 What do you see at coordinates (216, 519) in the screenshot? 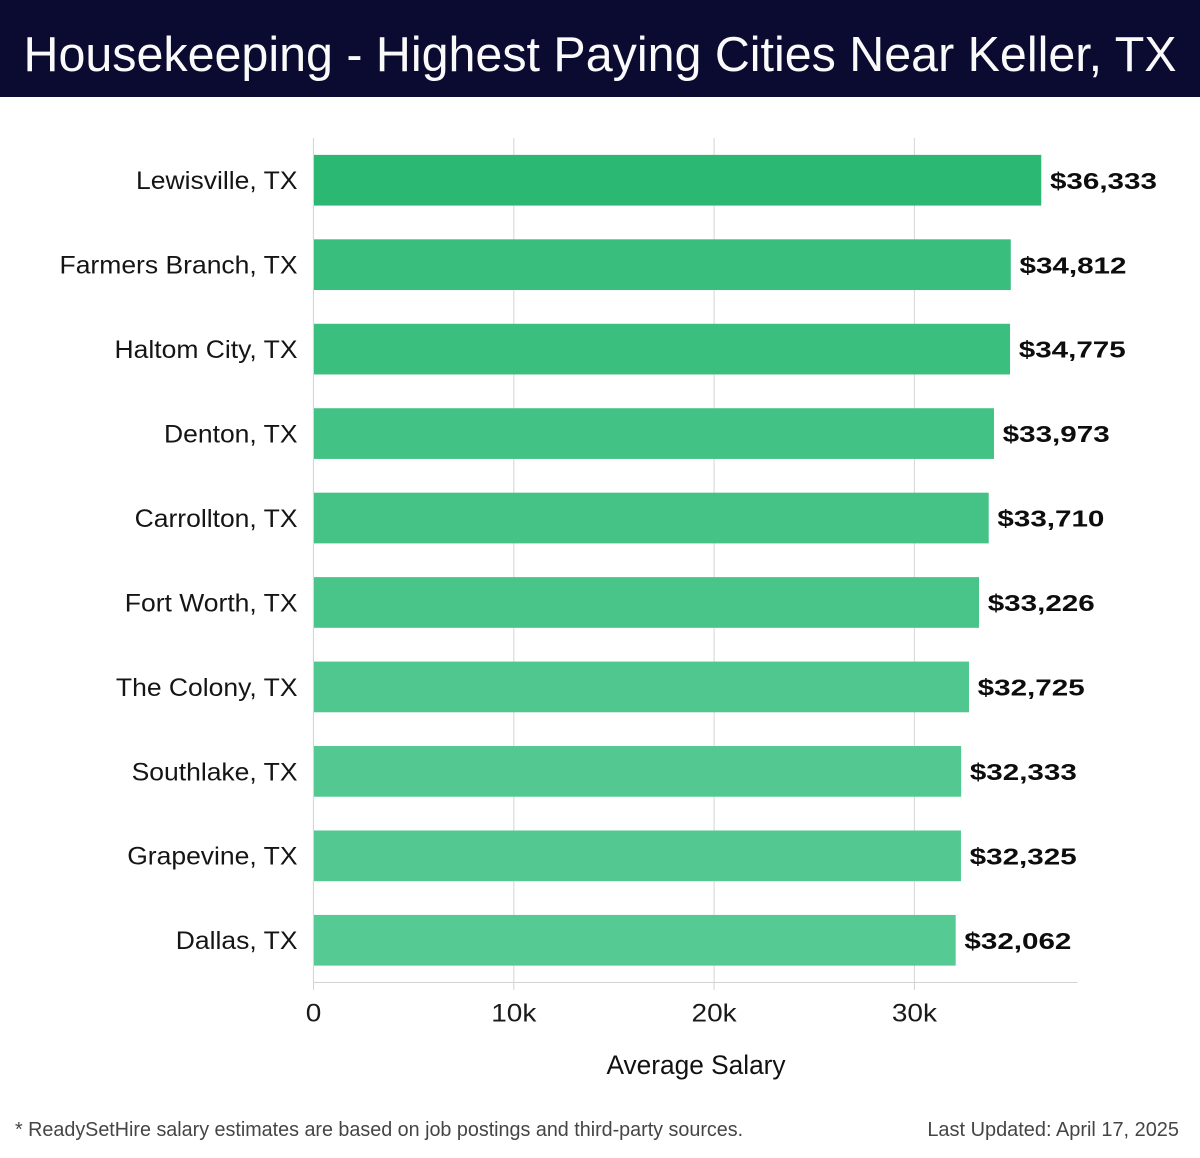
I see `svg-text: Carrollton, TX` at bounding box center [216, 519].